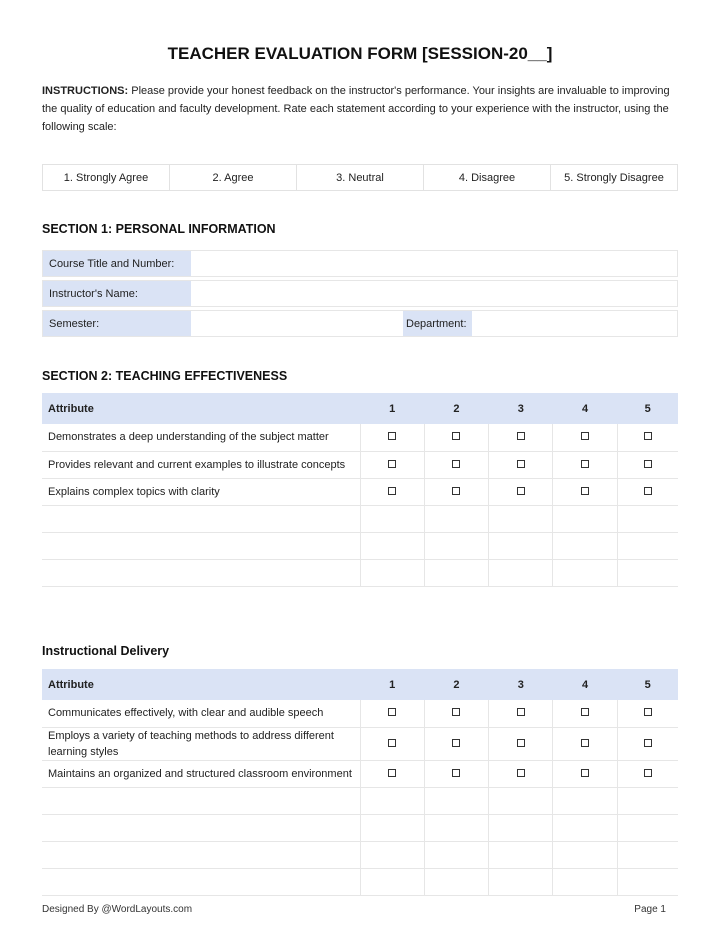 The height and width of the screenshot is (932, 720). What do you see at coordinates (106, 651) in the screenshot?
I see `section3-title: Instructional Delivery` at bounding box center [106, 651].